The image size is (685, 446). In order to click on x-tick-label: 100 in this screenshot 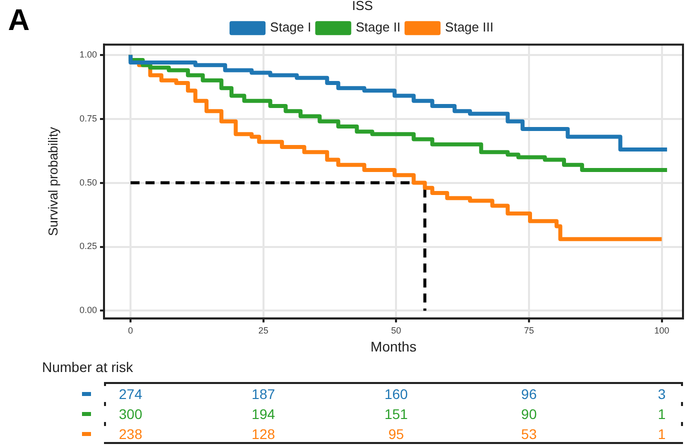, I will do `click(662, 330)`.